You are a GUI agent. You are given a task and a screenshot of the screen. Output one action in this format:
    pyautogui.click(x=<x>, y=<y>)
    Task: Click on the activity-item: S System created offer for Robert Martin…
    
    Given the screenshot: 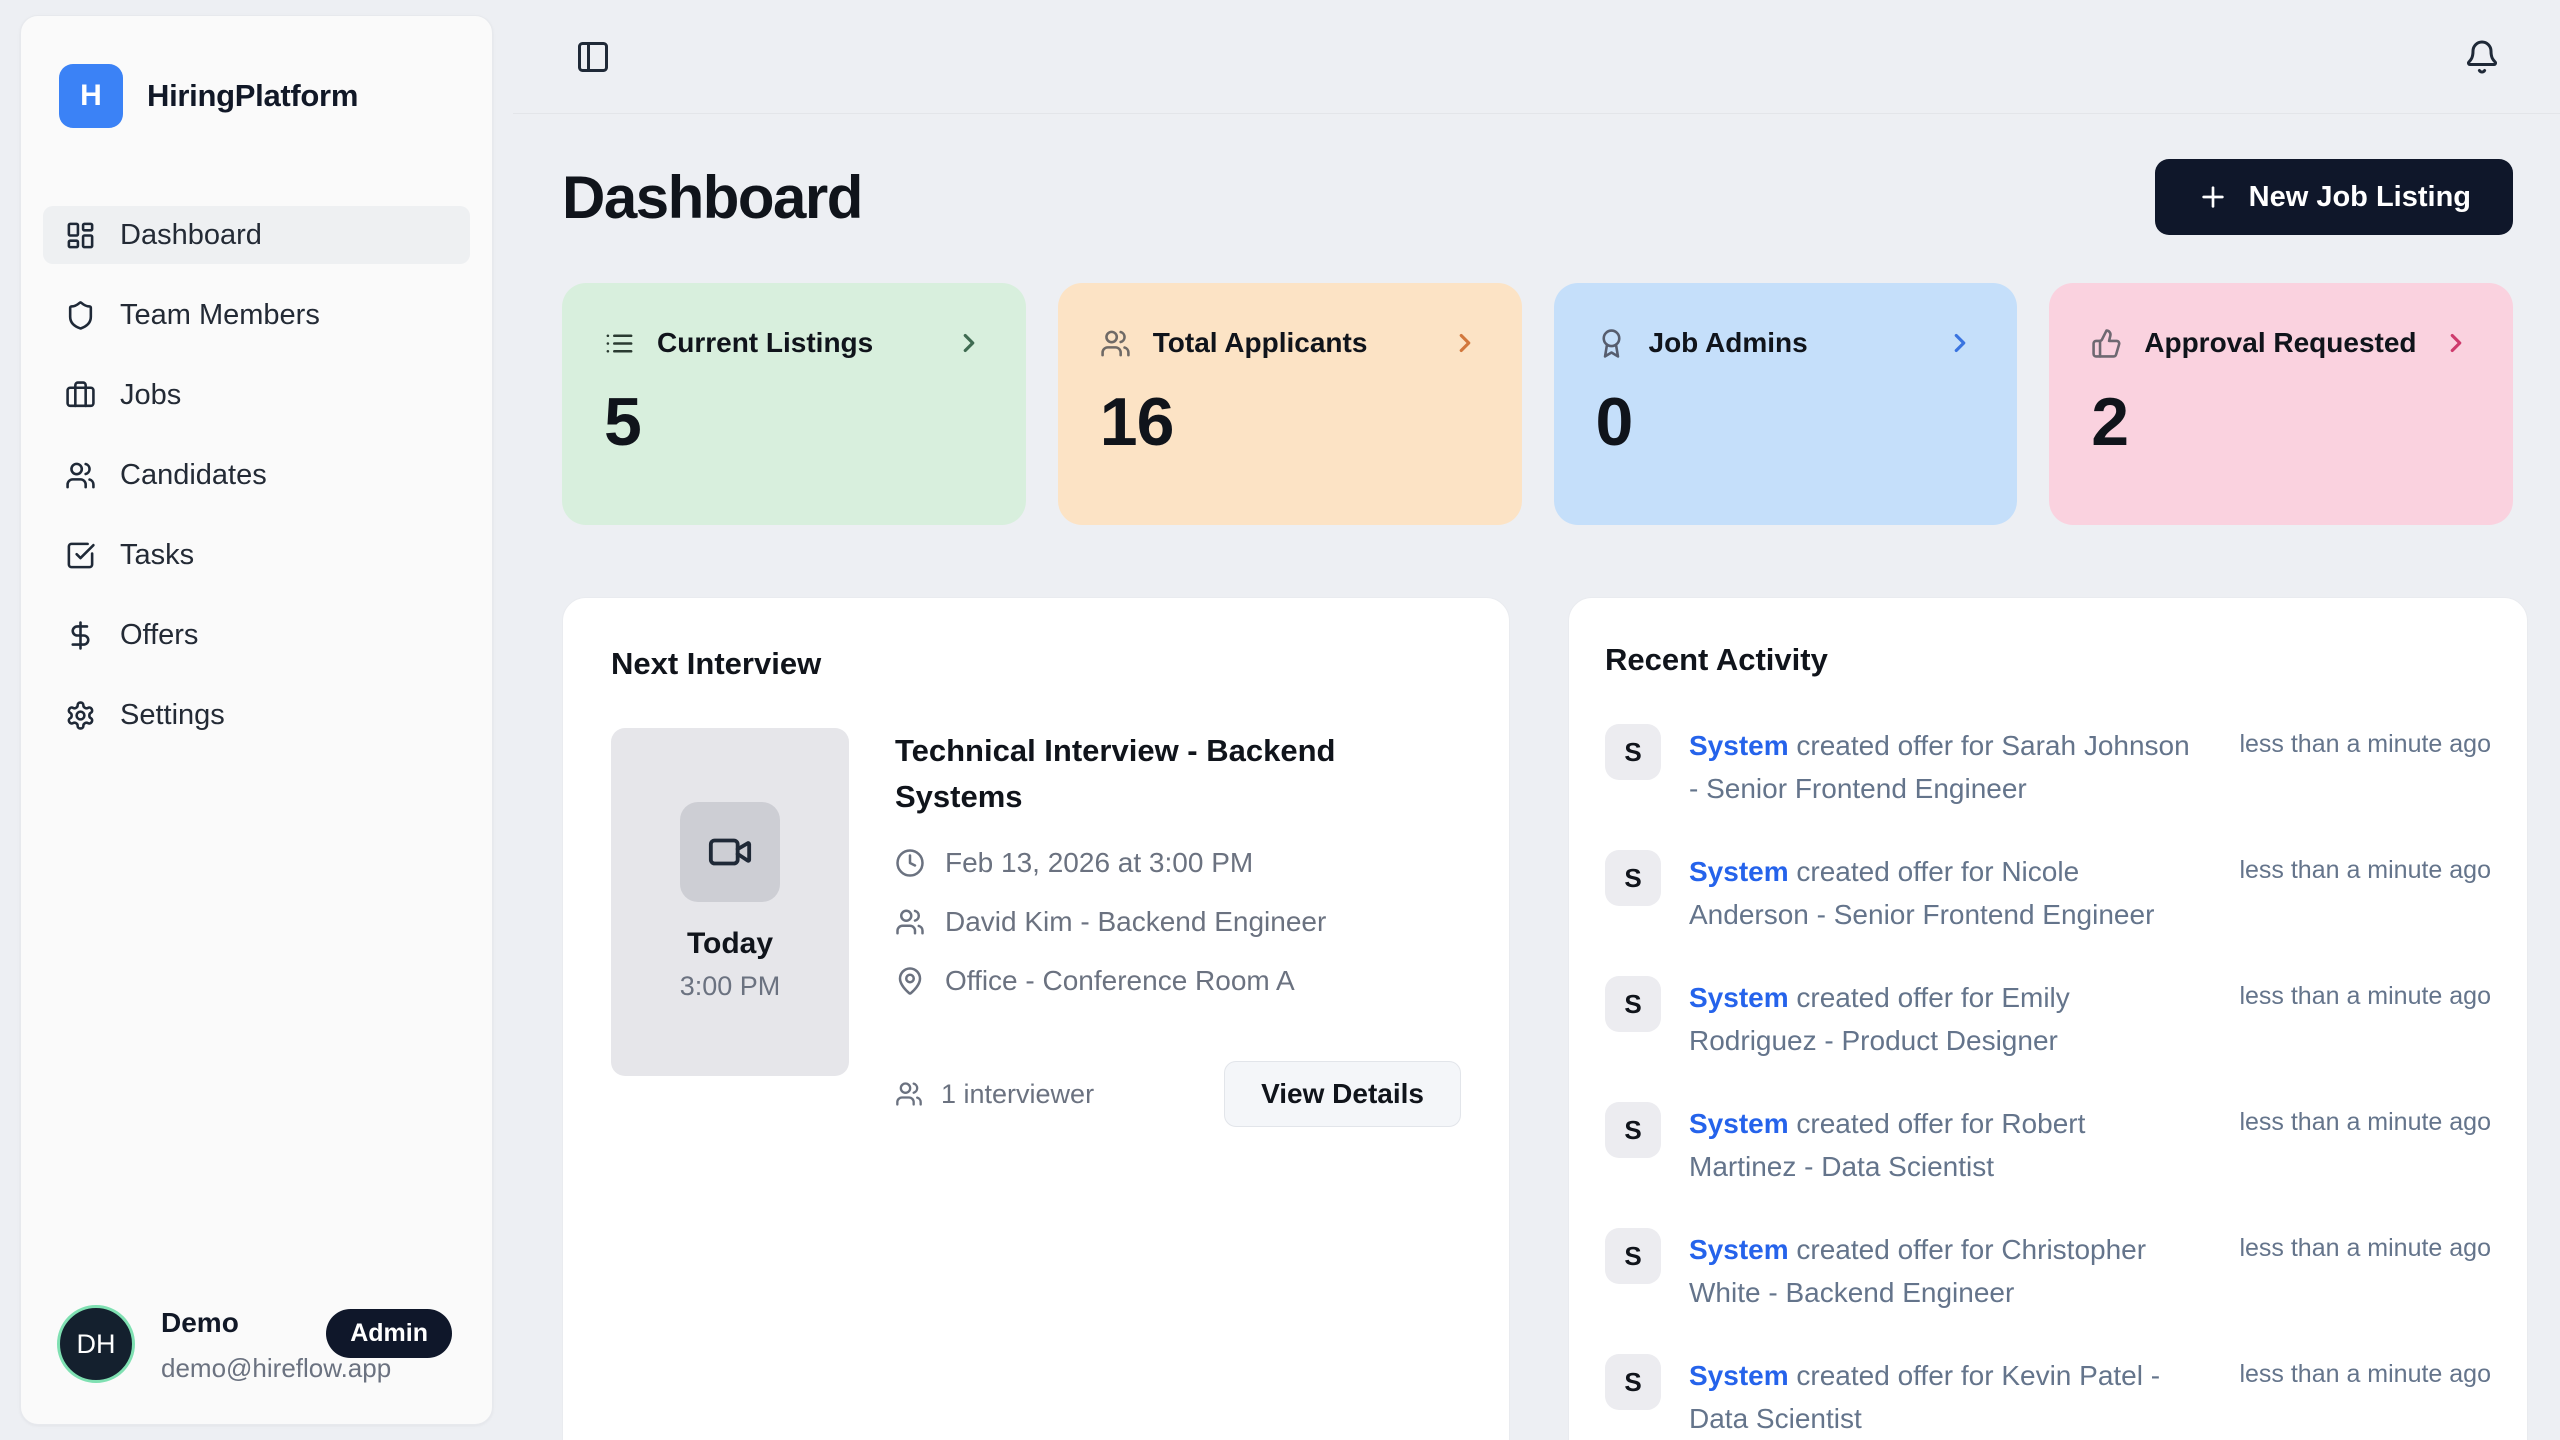 What is the action you would take?
    pyautogui.click(x=2048, y=1145)
    